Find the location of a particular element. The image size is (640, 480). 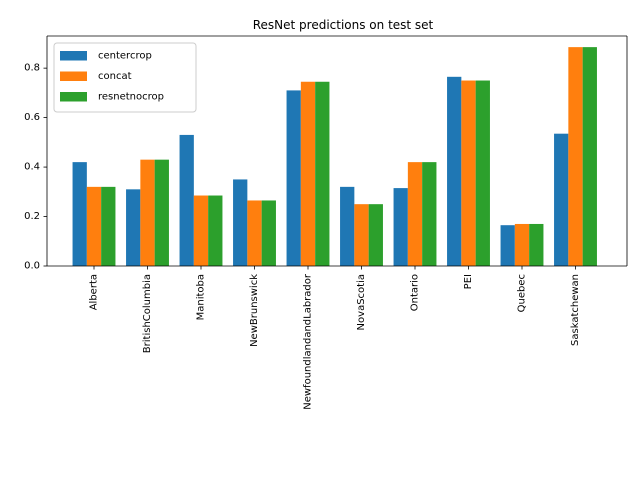

y-tick-label: 0.0 is located at coordinates (32, 266).